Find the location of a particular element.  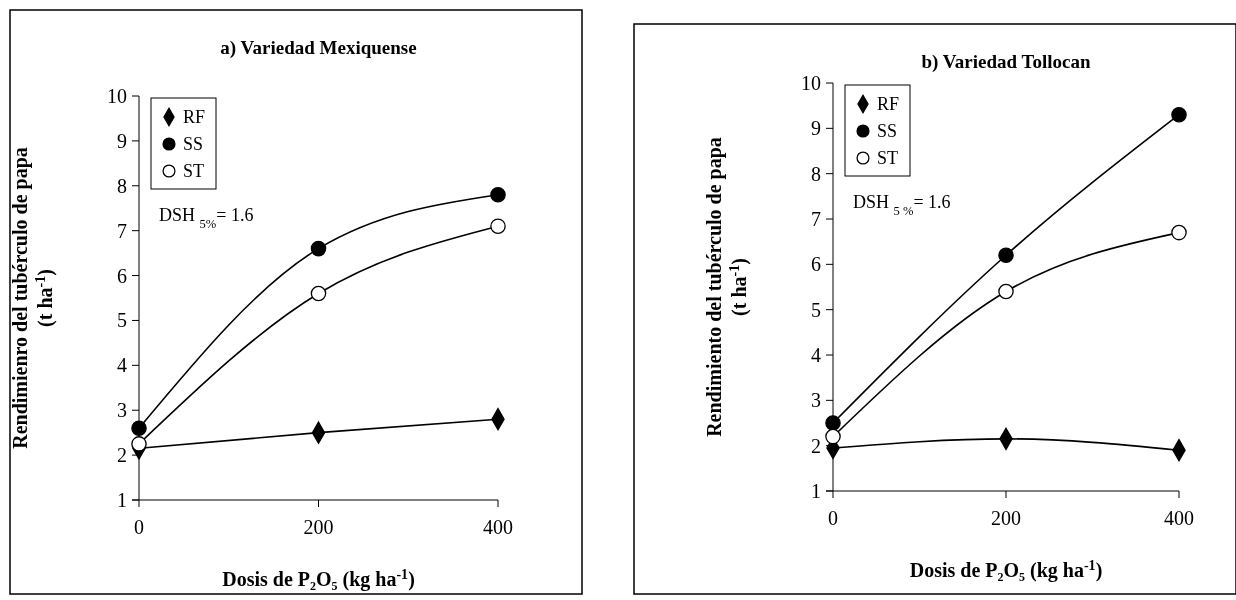

annotation: DSH $_{5%}$= 1.6 is located at coordinates (206, 218).